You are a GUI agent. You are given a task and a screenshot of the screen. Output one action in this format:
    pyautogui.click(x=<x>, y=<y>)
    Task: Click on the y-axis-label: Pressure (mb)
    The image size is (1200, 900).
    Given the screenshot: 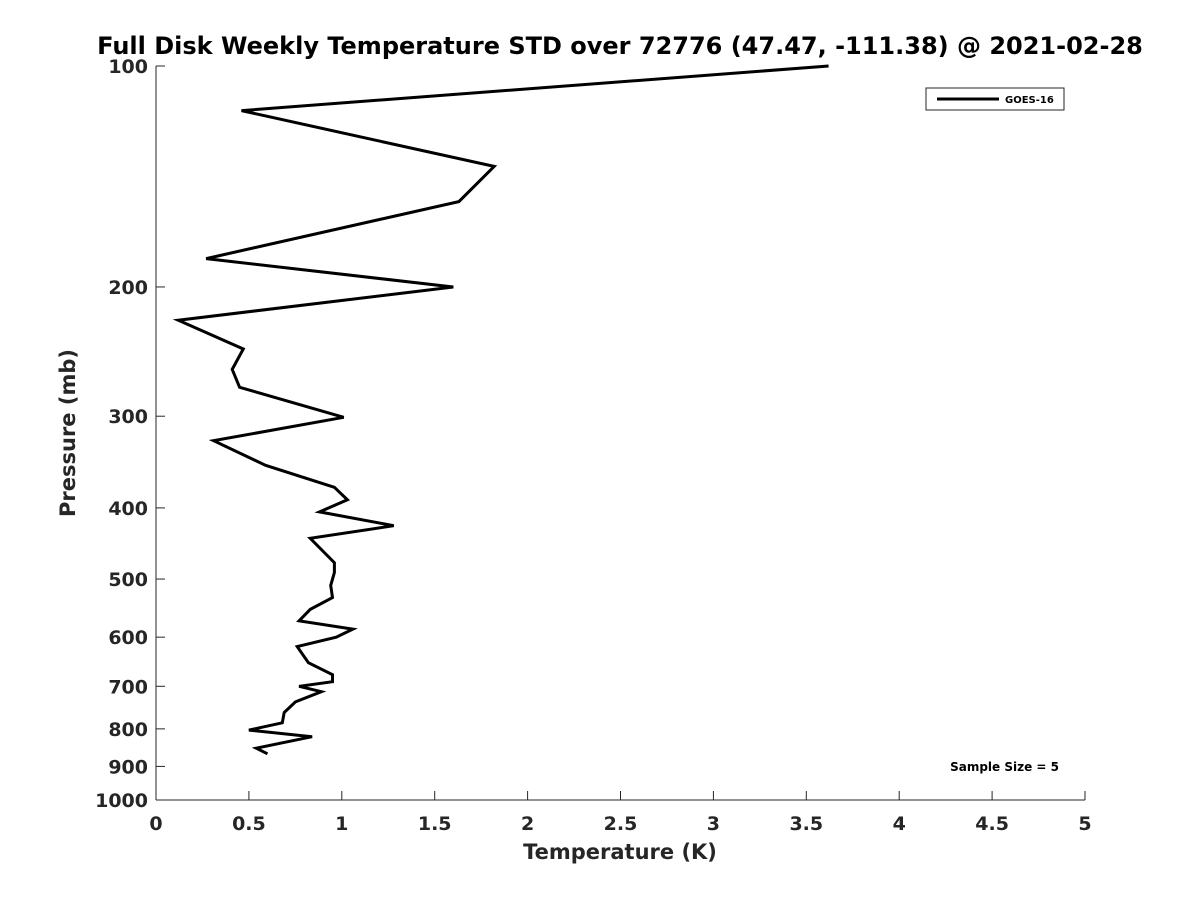 What is the action you would take?
    pyautogui.click(x=68, y=433)
    